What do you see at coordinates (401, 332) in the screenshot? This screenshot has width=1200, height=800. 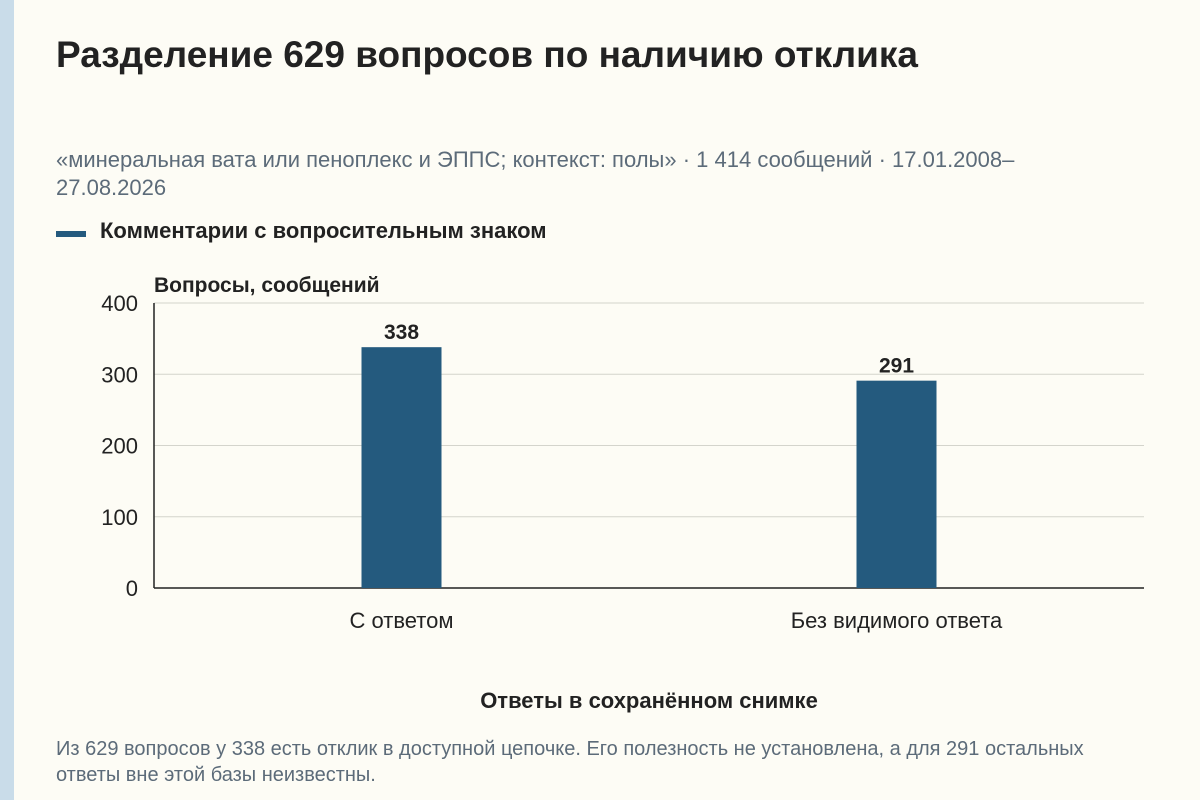 I see `bar-value-label: 338` at bounding box center [401, 332].